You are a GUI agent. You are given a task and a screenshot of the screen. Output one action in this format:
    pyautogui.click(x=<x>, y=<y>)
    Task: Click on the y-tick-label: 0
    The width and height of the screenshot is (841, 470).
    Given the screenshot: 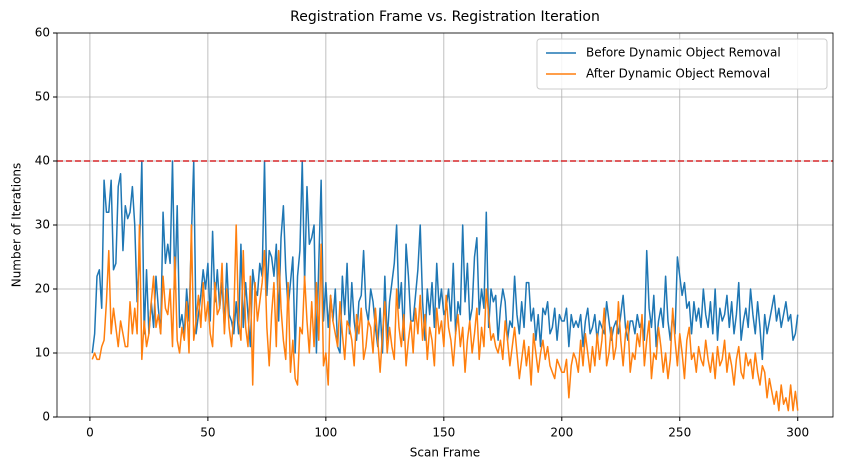 What is the action you would take?
    pyautogui.click(x=46, y=417)
    